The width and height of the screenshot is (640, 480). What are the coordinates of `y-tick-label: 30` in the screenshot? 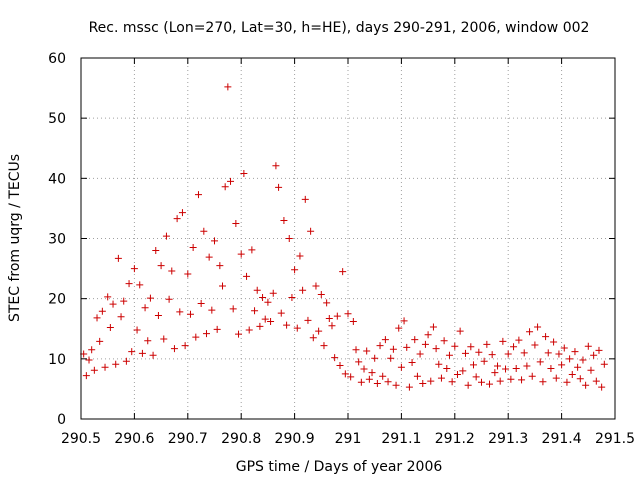 It's located at (57, 240).